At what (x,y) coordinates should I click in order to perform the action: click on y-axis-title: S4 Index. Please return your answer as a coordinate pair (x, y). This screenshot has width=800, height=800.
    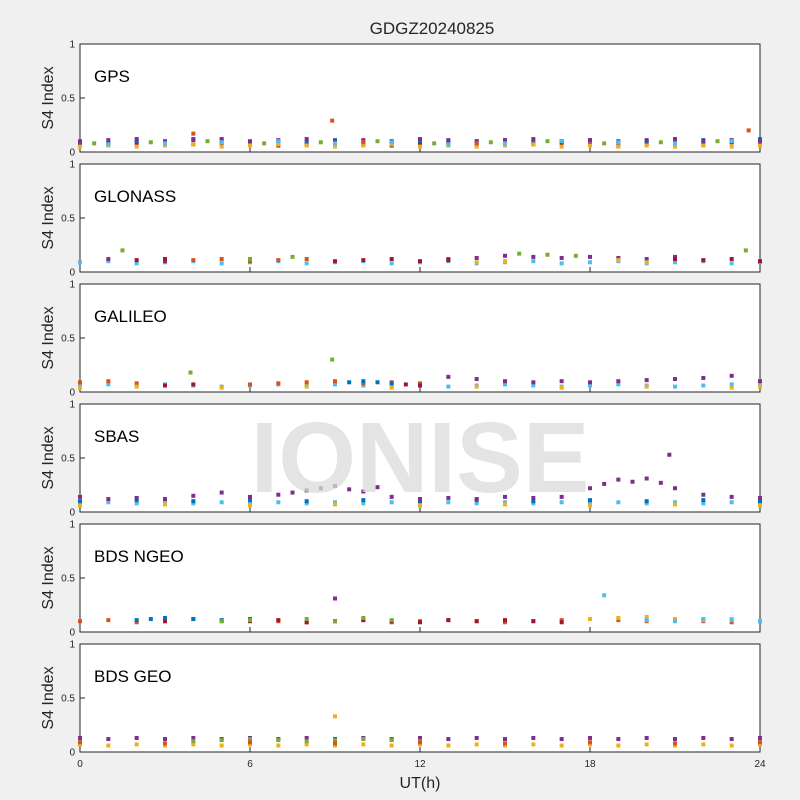
    Looking at the image, I should click on (48, 97).